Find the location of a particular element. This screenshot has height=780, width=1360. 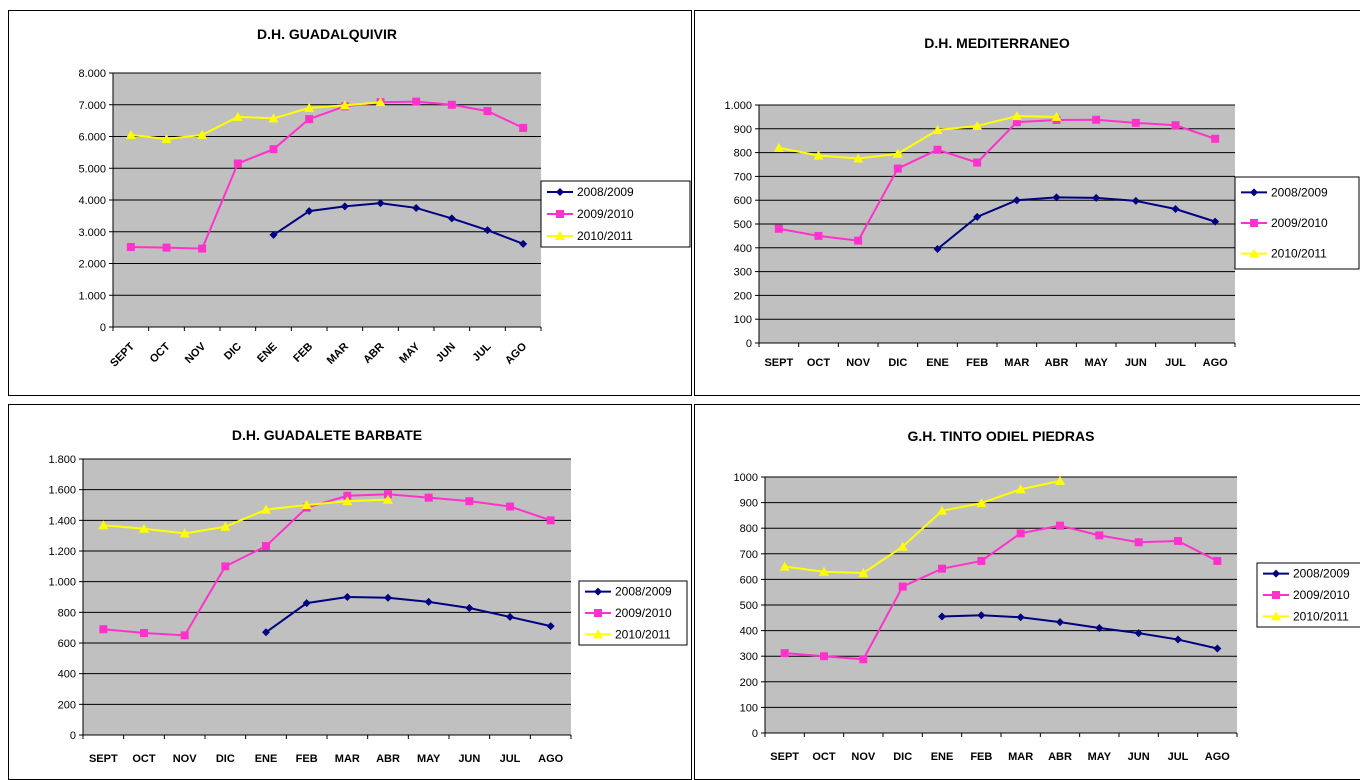

y-tick-label: 900 is located at coordinates (743, 130).